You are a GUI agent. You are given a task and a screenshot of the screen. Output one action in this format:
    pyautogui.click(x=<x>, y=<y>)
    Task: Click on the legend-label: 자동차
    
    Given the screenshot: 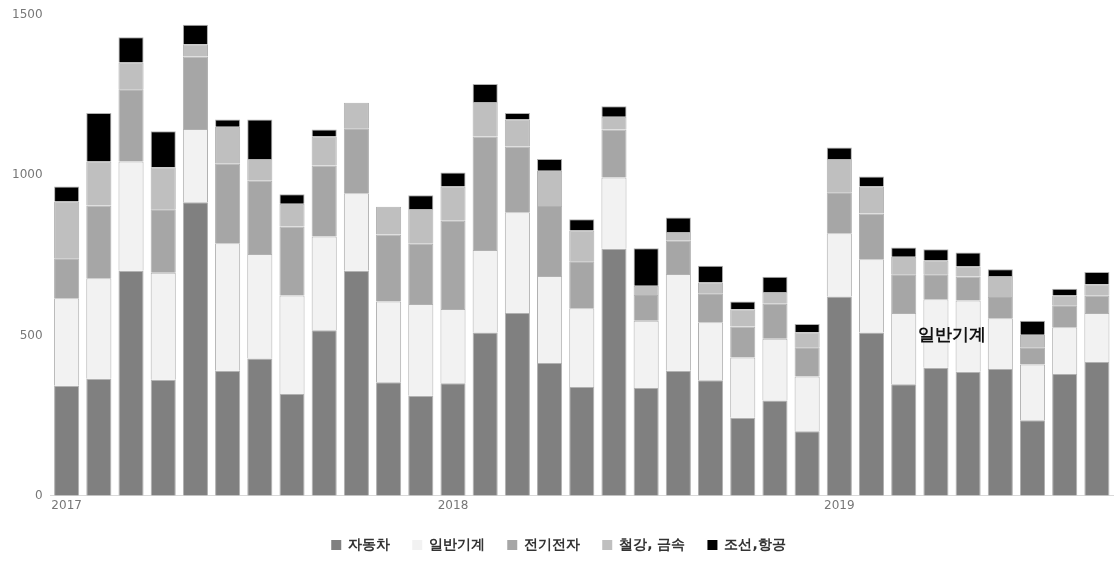 What is the action you would take?
    pyautogui.click(x=369, y=543)
    